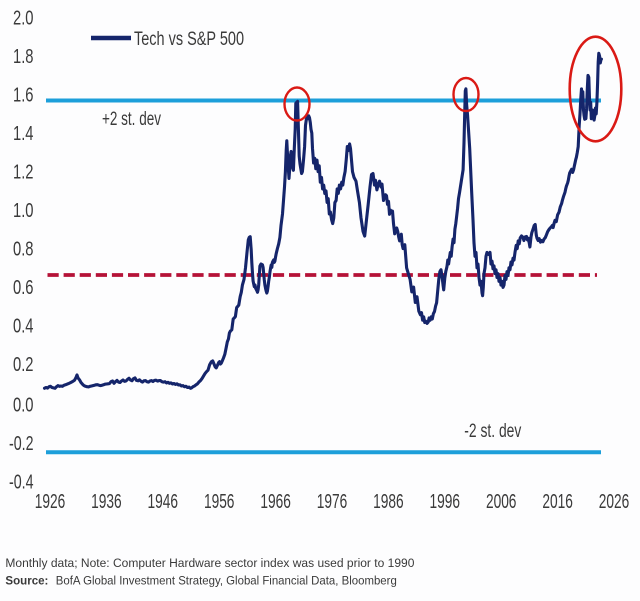 Image resolution: width=640 pixels, height=601 pixels. What do you see at coordinates (219, 502) in the screenshot?
I see `svg-text: 1956` at bounding box center [219, 502].